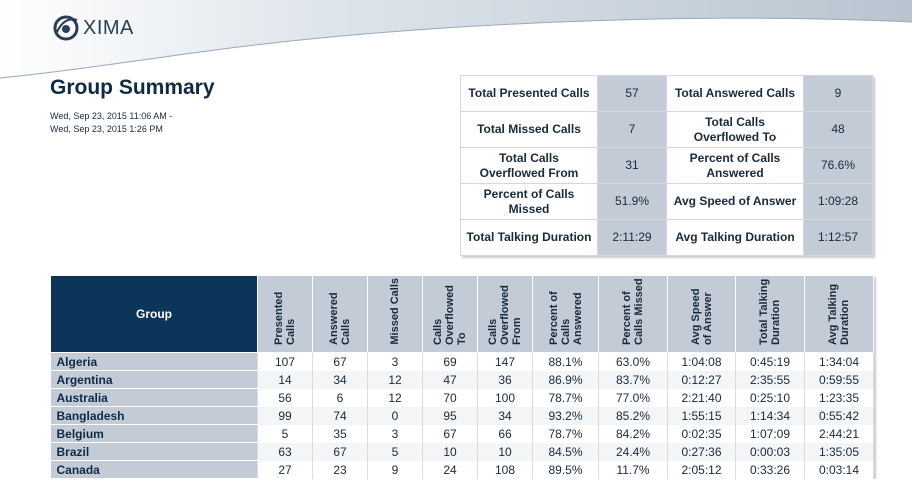 The image size is (912, 482). What do you see at coordinates (450, 314) in the screenshot?
I see `column-header: Calls Overflowed To` at bounding box center [450, 314].